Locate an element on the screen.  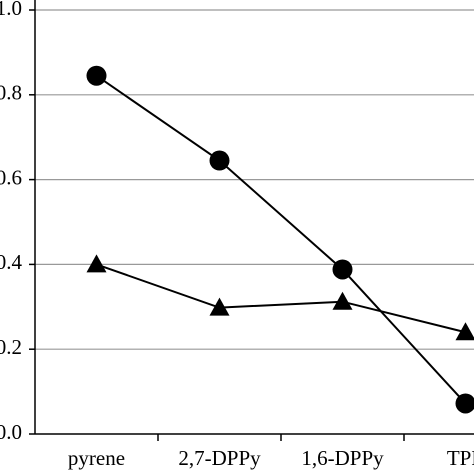
x-tick-label: pyrene is located at coordinates (96, 458).